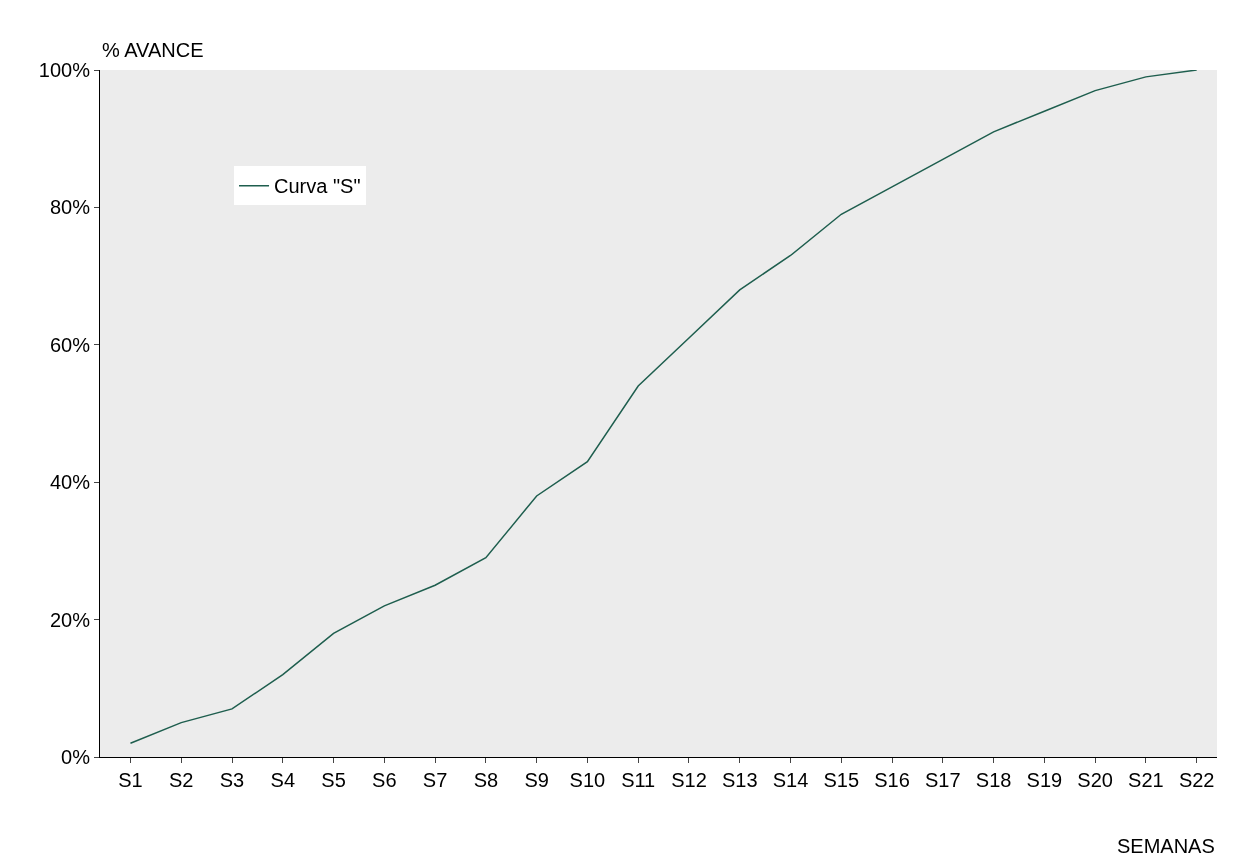 The image size is (1257, 857). What do you see at coordinates (1146, 780) in the screenshot?
I see `x-tick-label: S21` at bounding box center [1146, 780].